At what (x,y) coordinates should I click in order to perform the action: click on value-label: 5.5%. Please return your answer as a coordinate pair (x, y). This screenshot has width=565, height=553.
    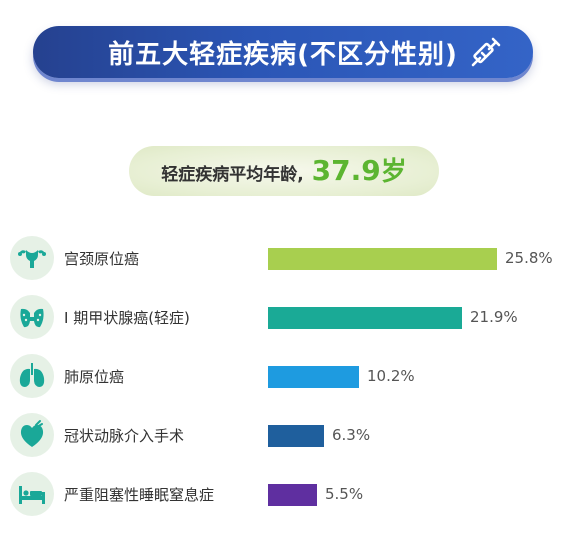
    Looking at the image, I should click on (344, 494).